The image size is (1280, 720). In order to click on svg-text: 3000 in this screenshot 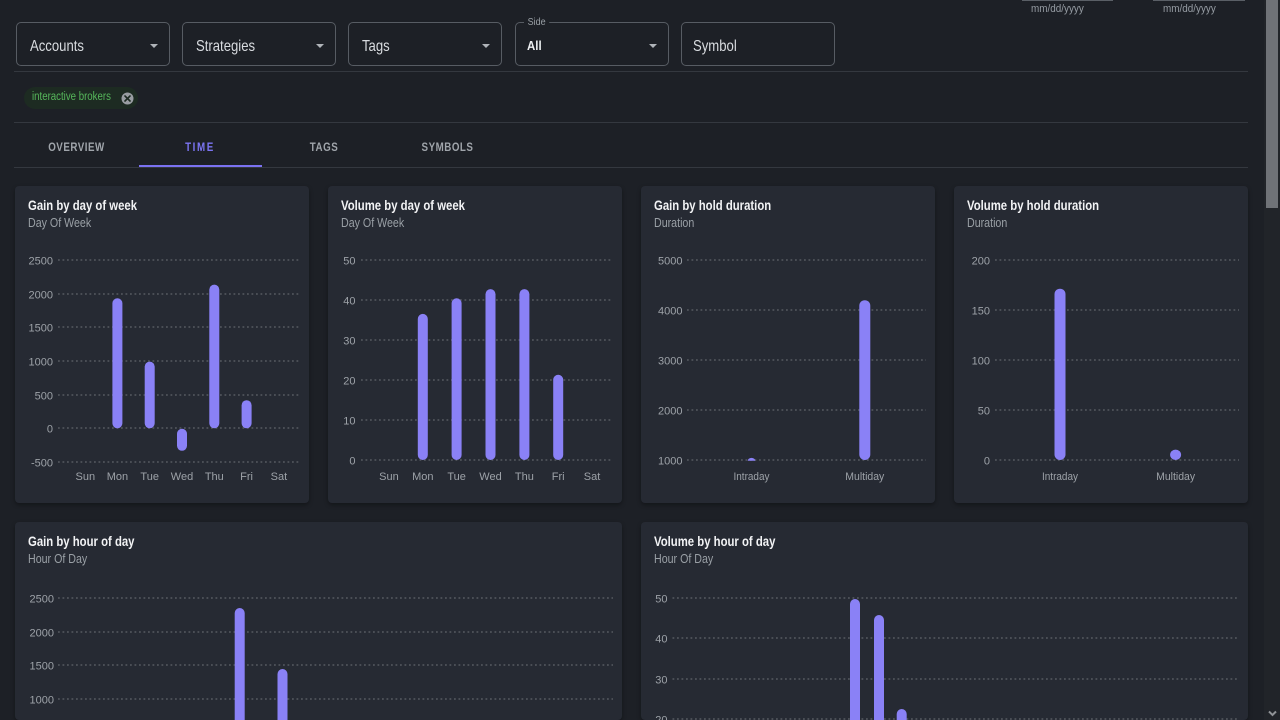, I will do `click(670, 362)`.